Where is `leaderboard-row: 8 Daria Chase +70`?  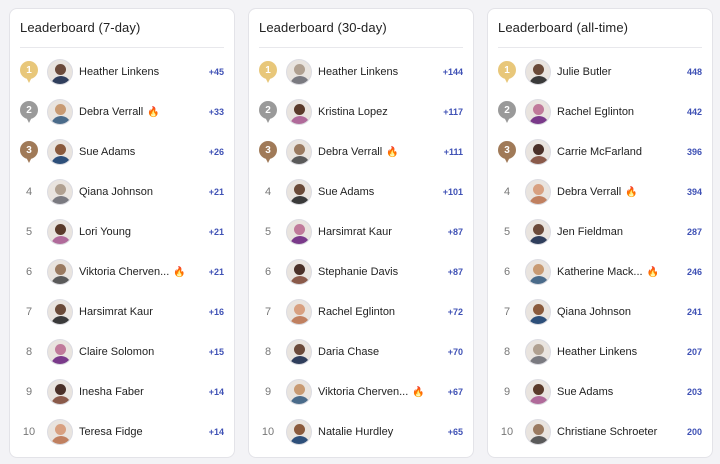
leaderboard-row: 8 Daria Chase +70 is located at coordinates (361, 352).